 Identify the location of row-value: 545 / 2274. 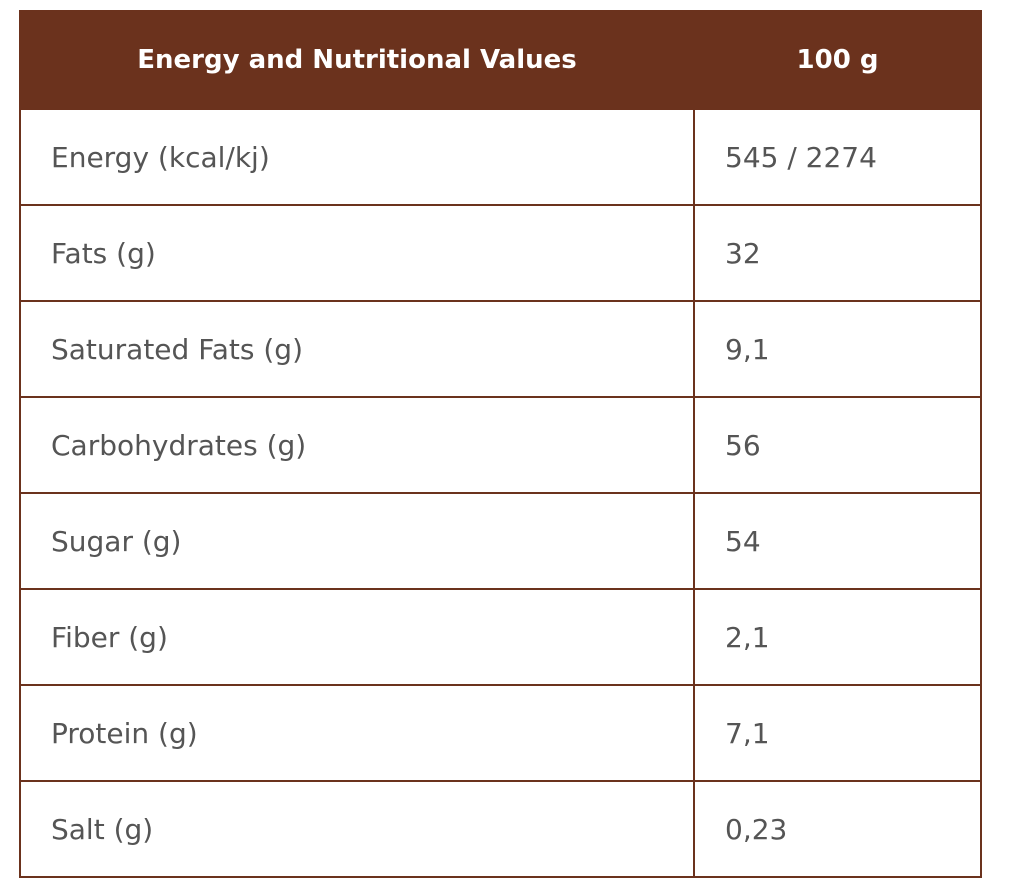
(837, 157).